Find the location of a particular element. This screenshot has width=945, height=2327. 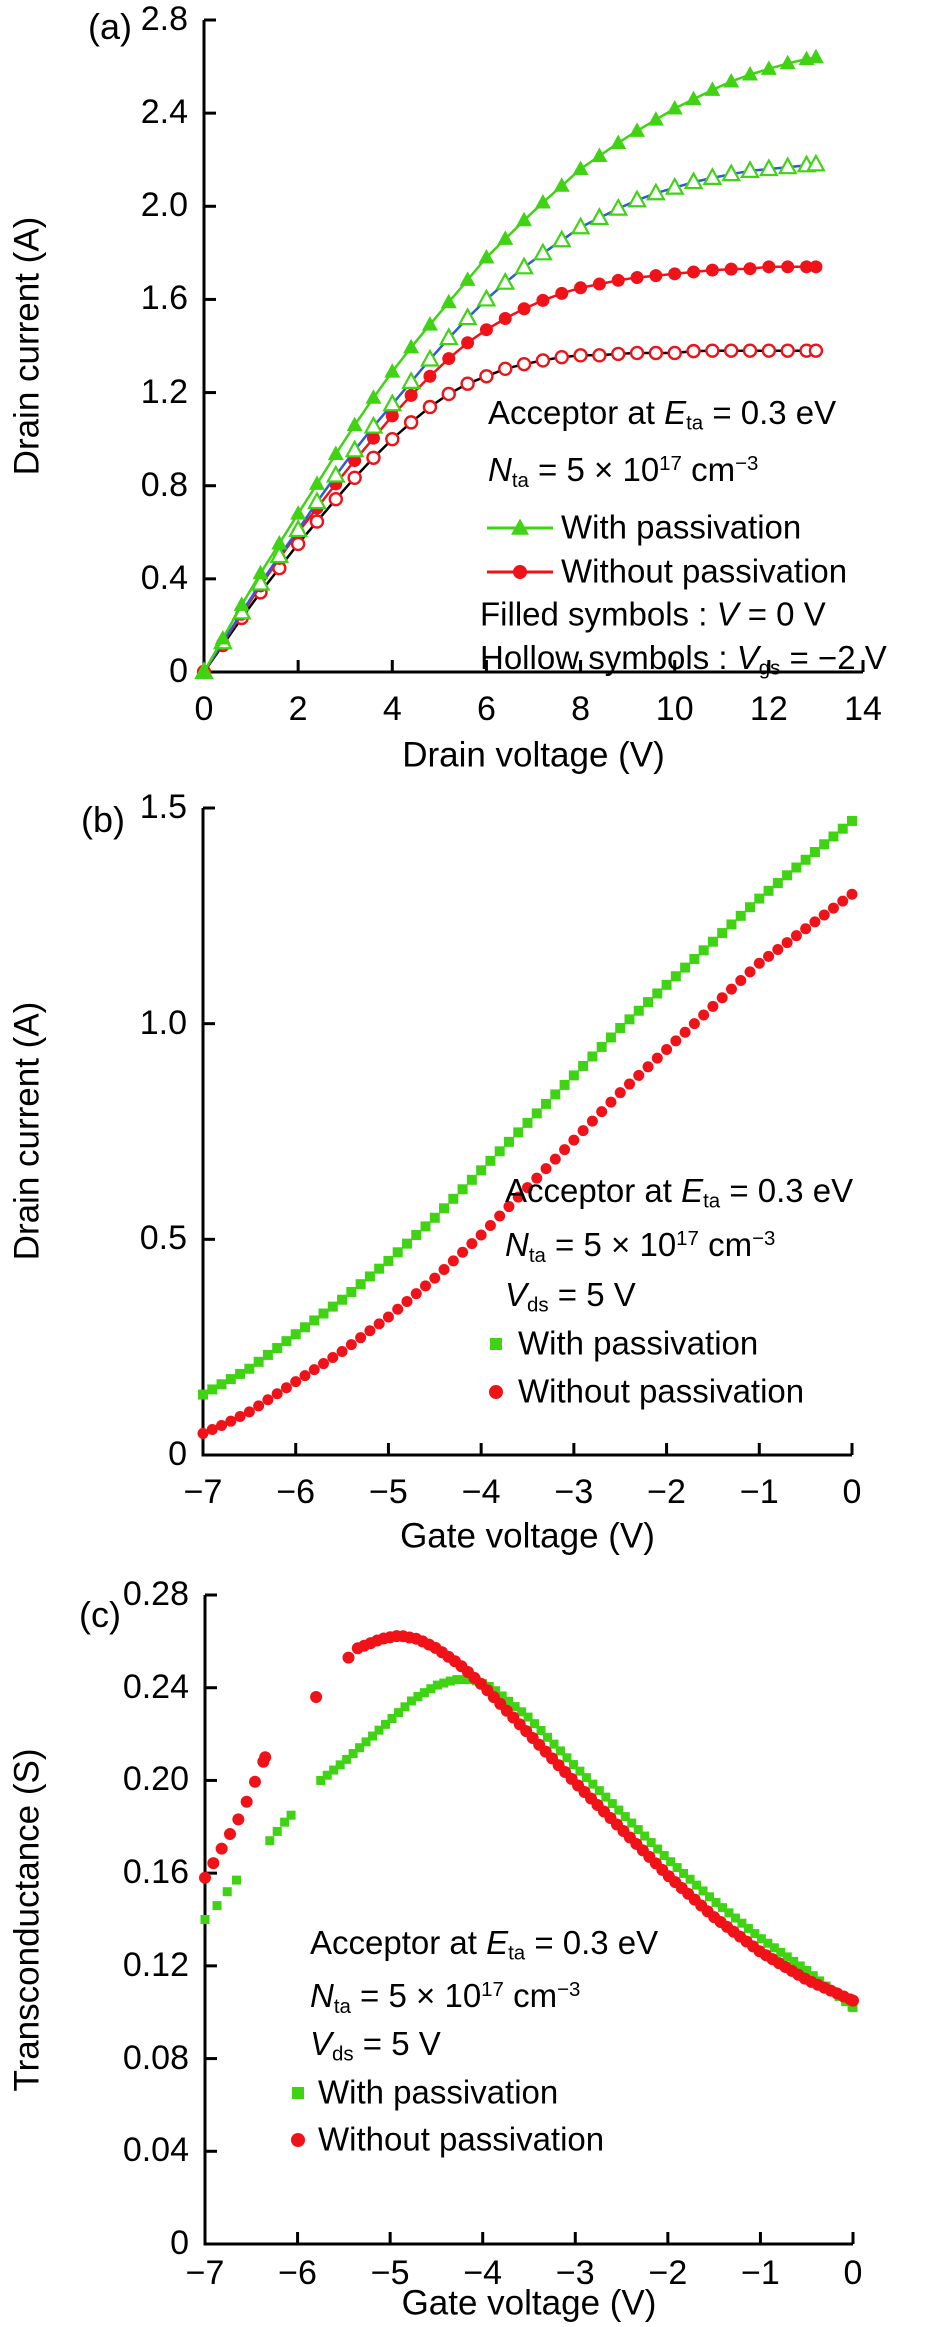

y-tick-label: 1.0 is located at coordinates (163, 1022).